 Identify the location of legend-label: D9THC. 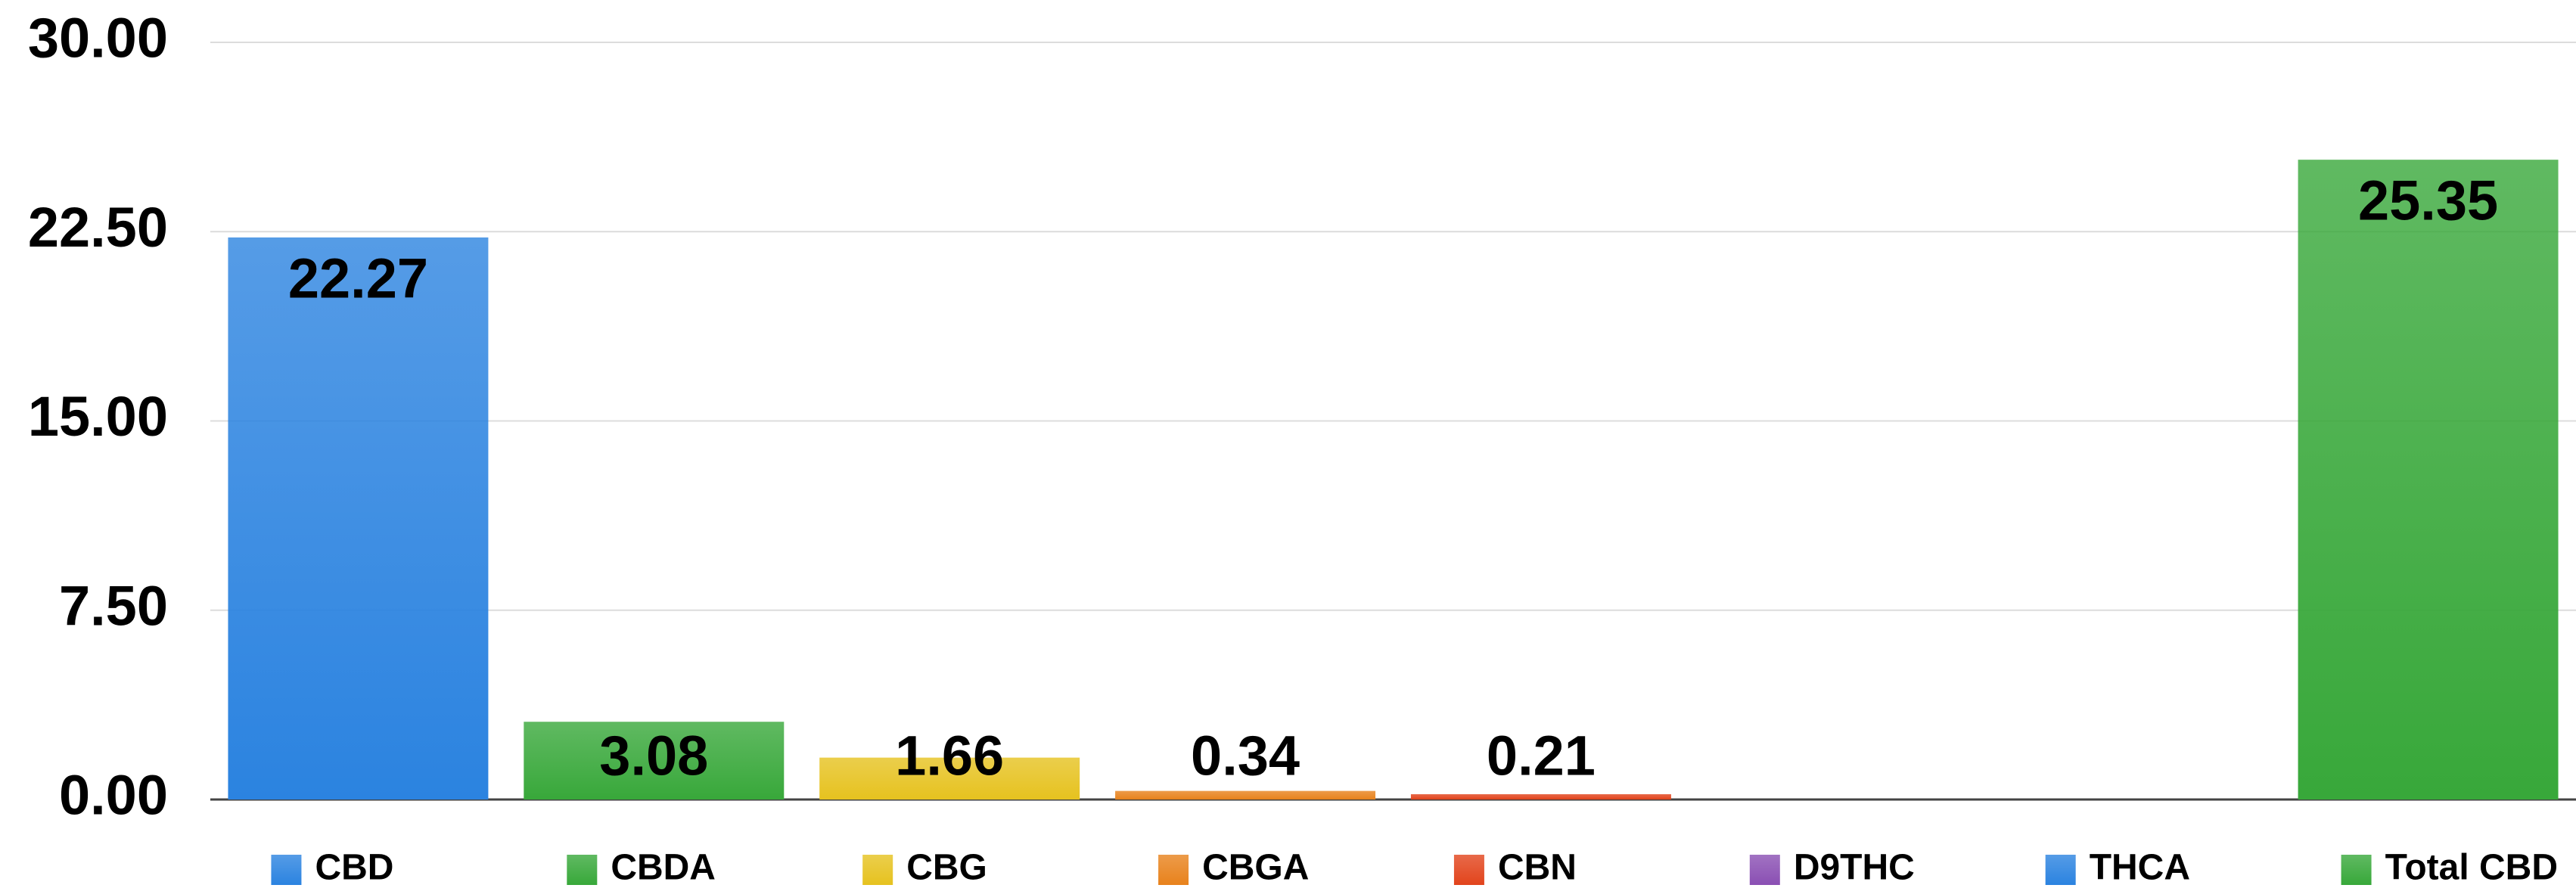
(1854, 868).